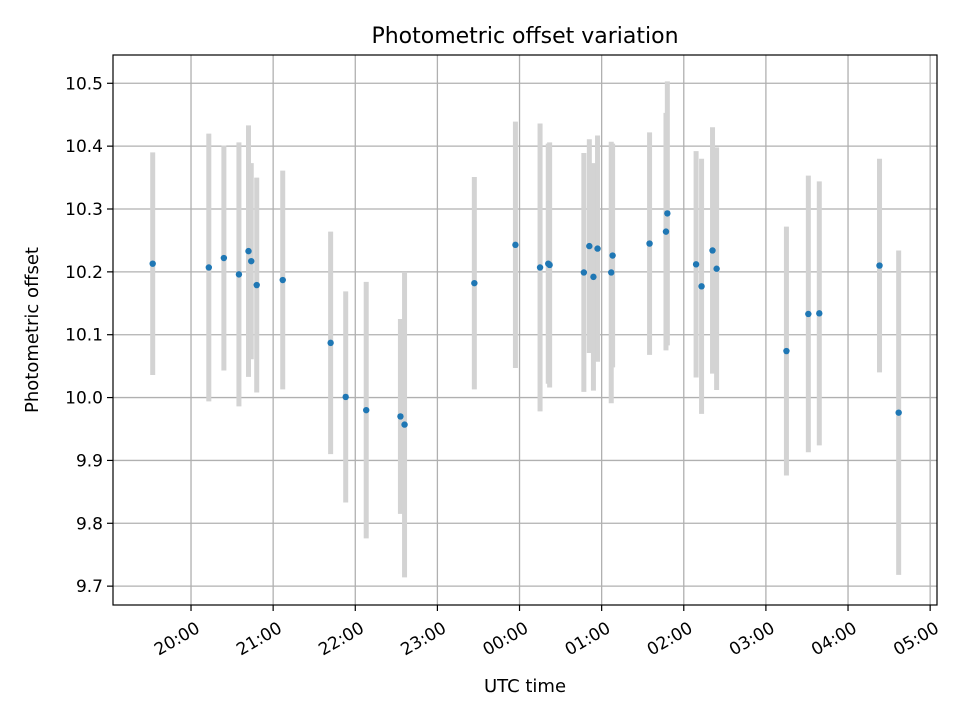 This screenshot has height=720, width=960. I want to click on y-tick-label: 10.0, so click(84, 399).